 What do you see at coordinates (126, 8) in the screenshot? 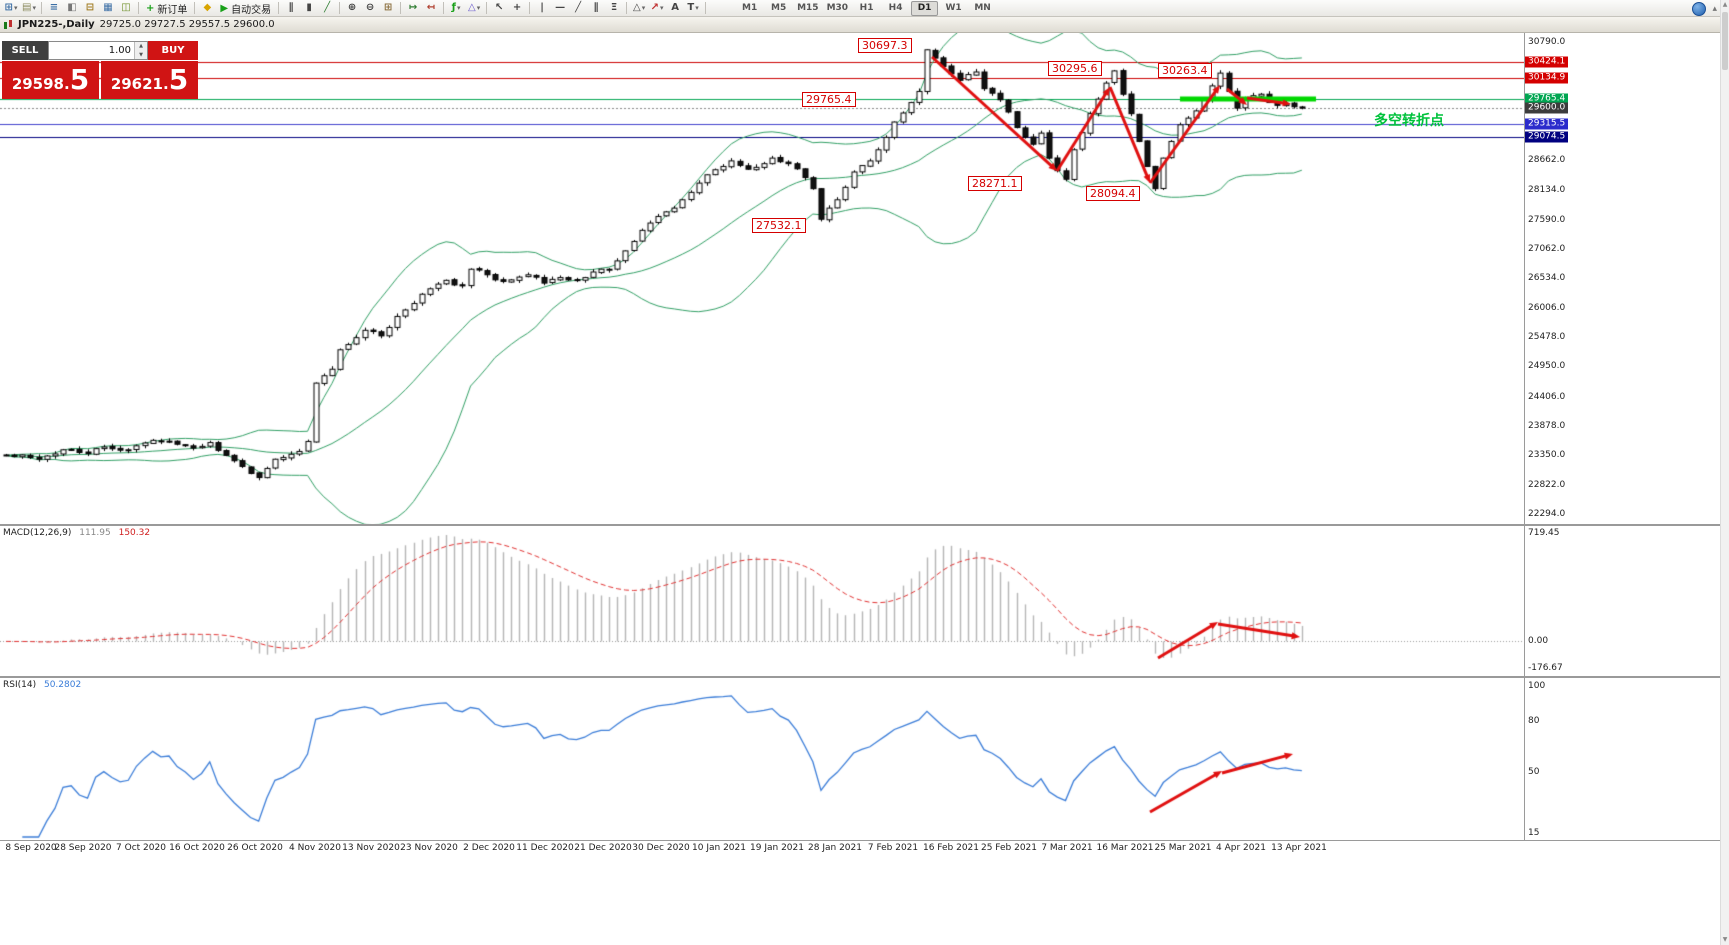
I see `strategy-tester-icon: ◫` at bounding box center [126, 8].